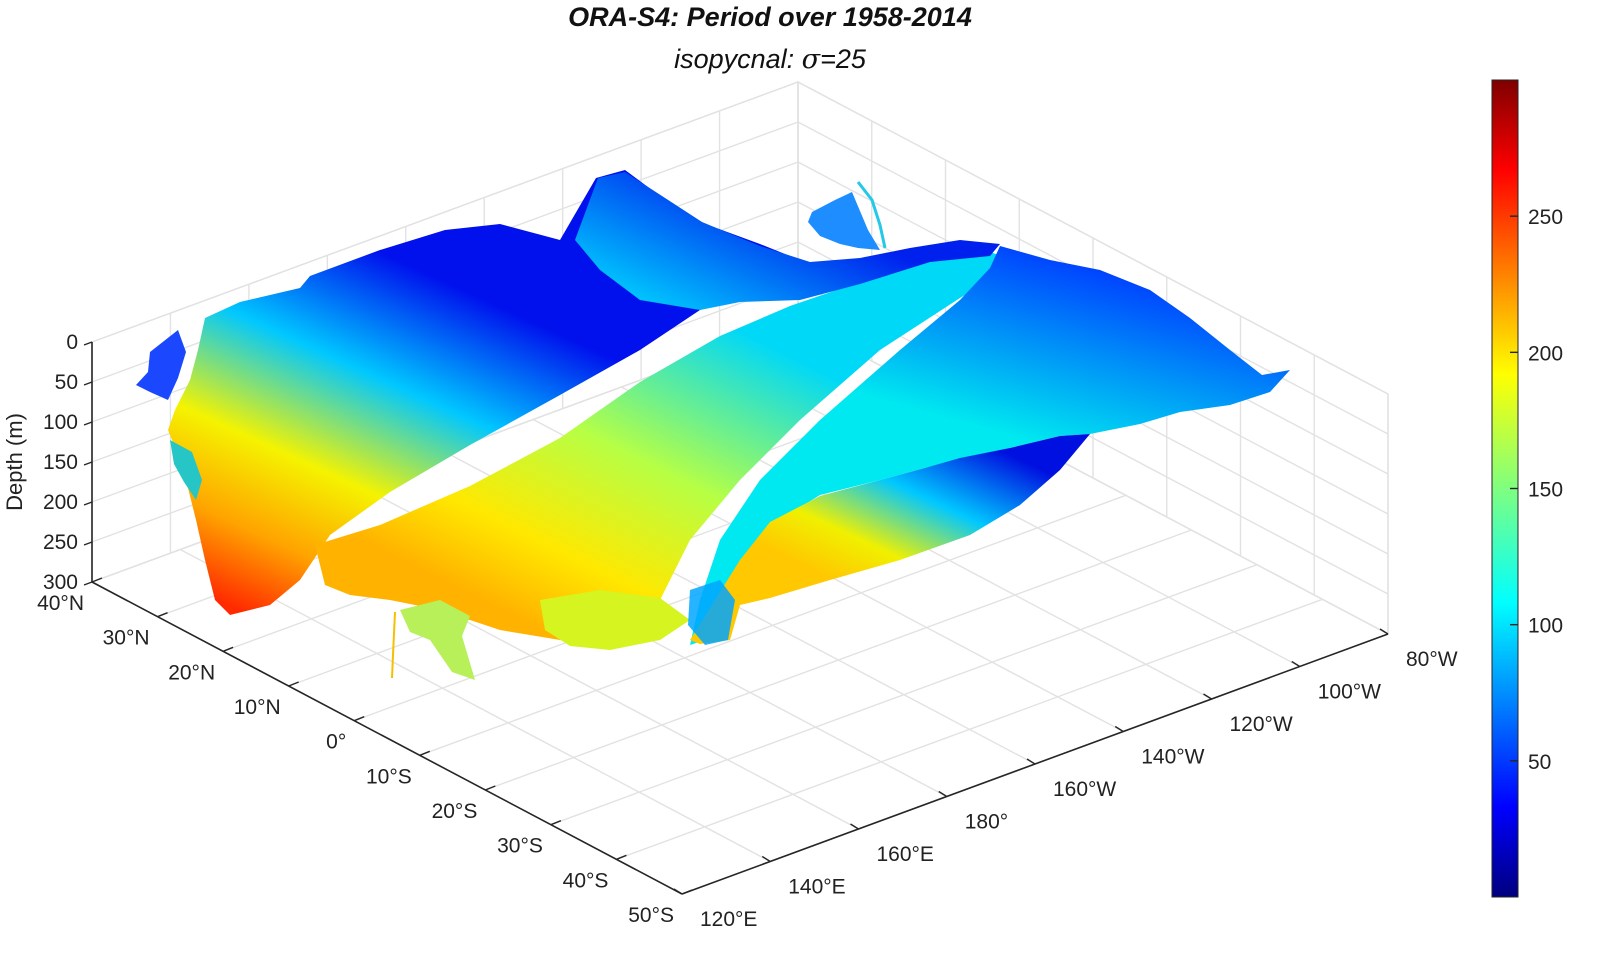 Image resolution: width=1615 pixels, height=961 pixels. Describe the element at coordinates (393, 645) in the screenshot. I see `surface-indonesian-stripe` at that location.